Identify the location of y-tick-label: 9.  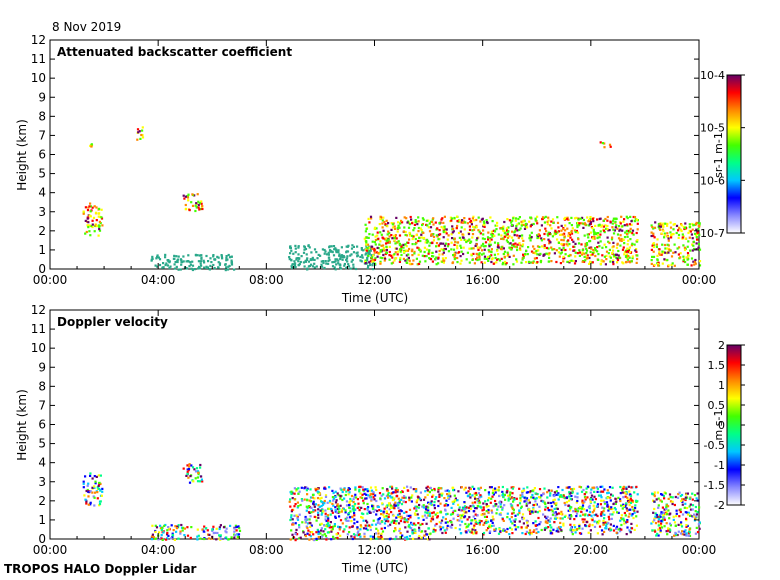
(42, 97).